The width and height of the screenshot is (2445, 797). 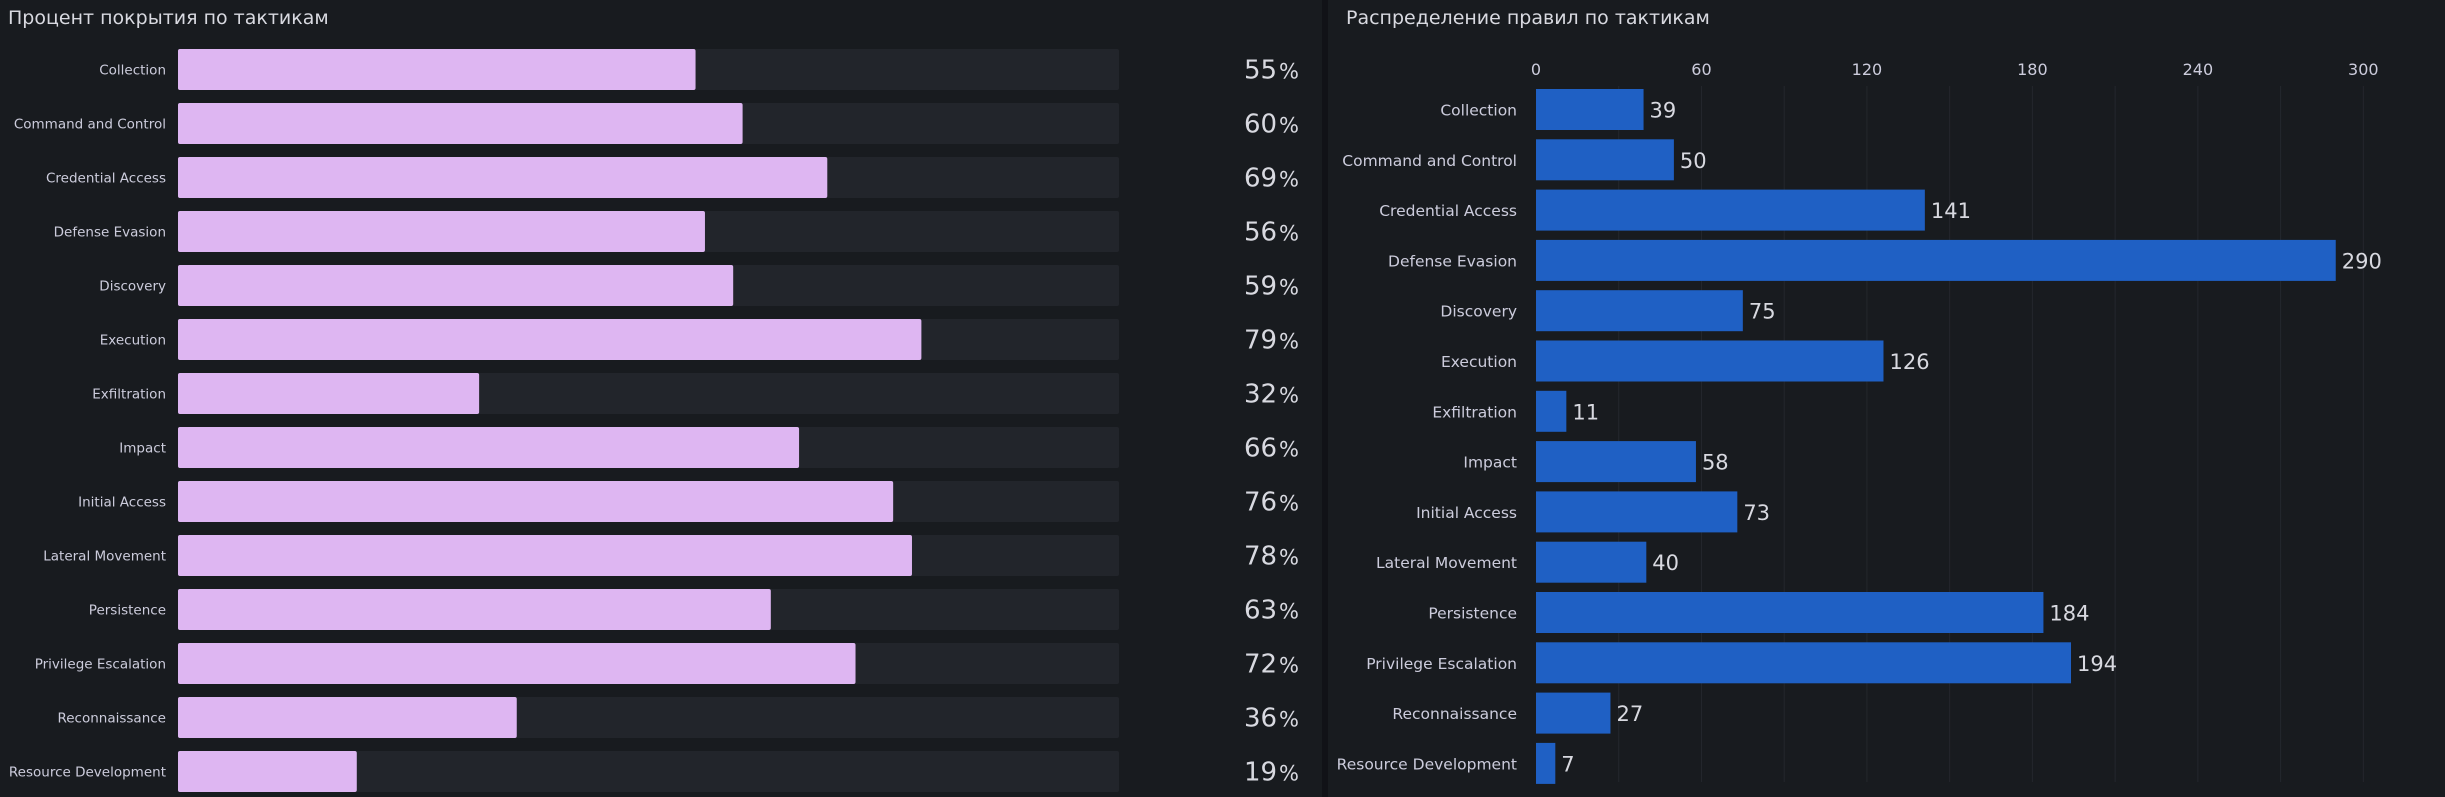 I want to click on coverage-panel-title: Процент покрытия по тактикам, so click(x=168, y=18).